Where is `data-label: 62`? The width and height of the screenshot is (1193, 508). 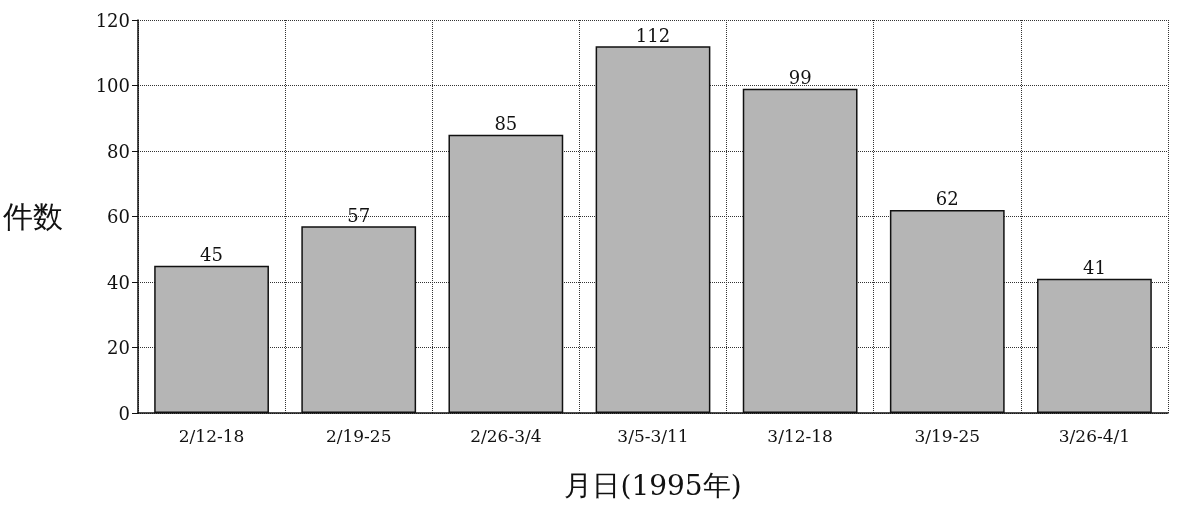 data-label: 62 is located at coordinates (947, 199).